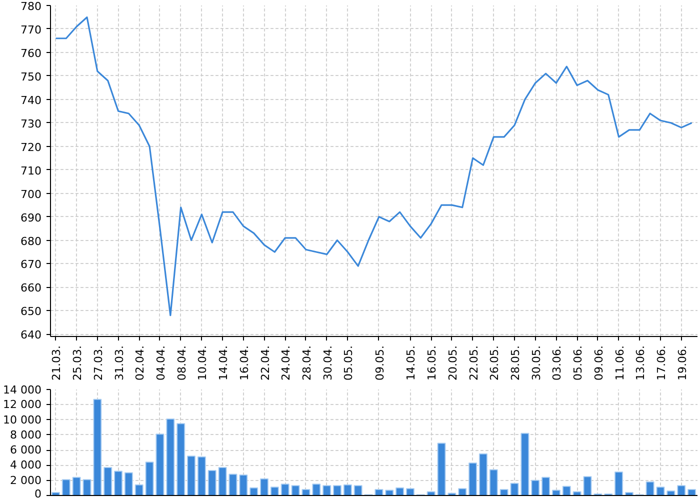 This screenshot has width=700, height=500. I want to click on x-tick-label: 28.04., so click(307, 362).